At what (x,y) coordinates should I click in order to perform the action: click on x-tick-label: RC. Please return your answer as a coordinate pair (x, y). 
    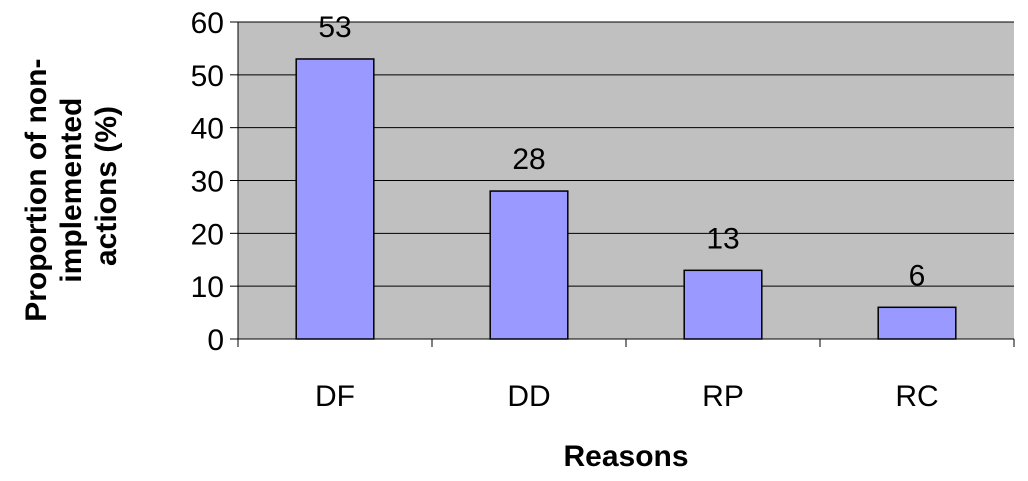
    Looking at the image, I should click on (916, 396).